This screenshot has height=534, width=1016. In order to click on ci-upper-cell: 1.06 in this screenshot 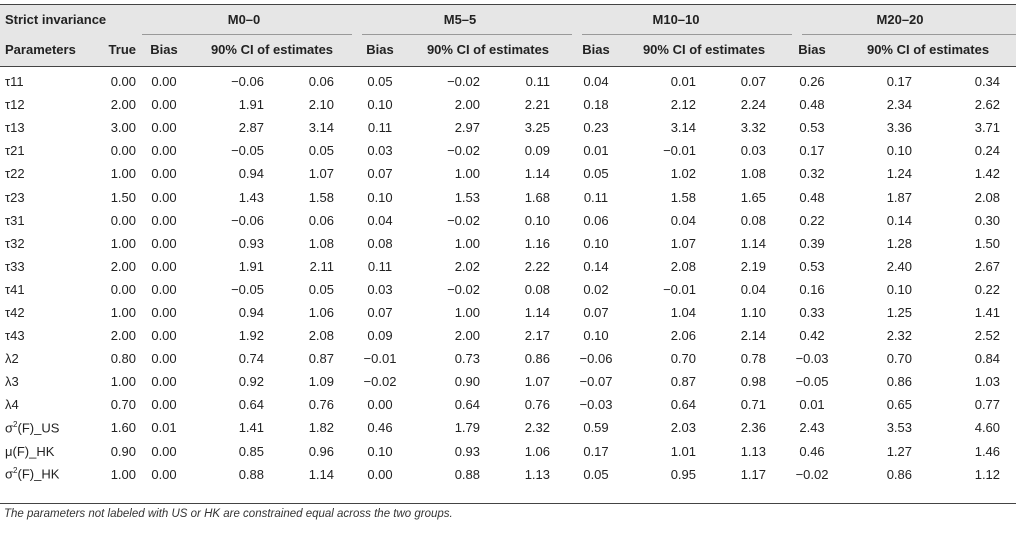, I will do `click(537, 451)`.